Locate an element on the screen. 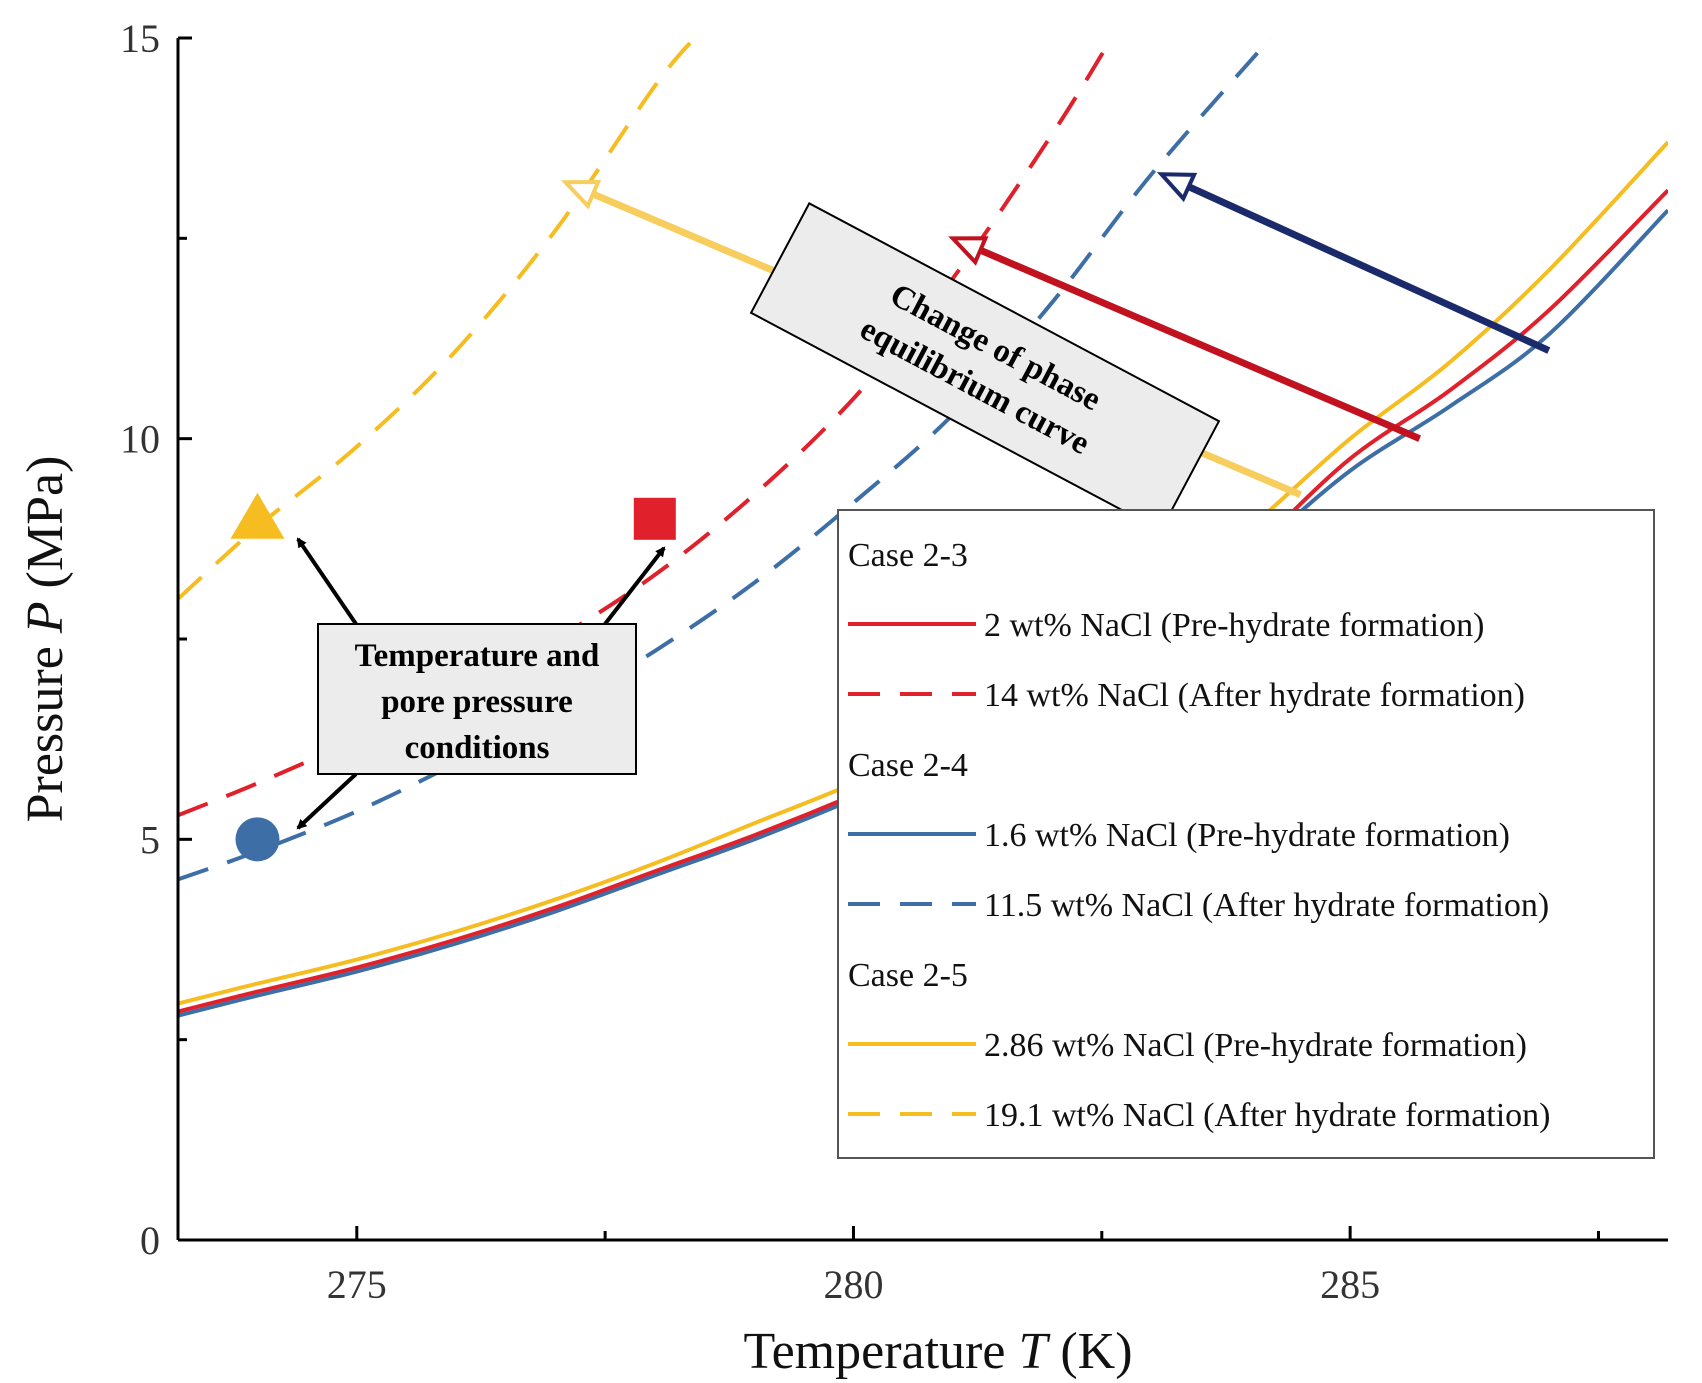 This screenshot has height=1383, width=1702. marker-circle is located at coordinates (257, 839).